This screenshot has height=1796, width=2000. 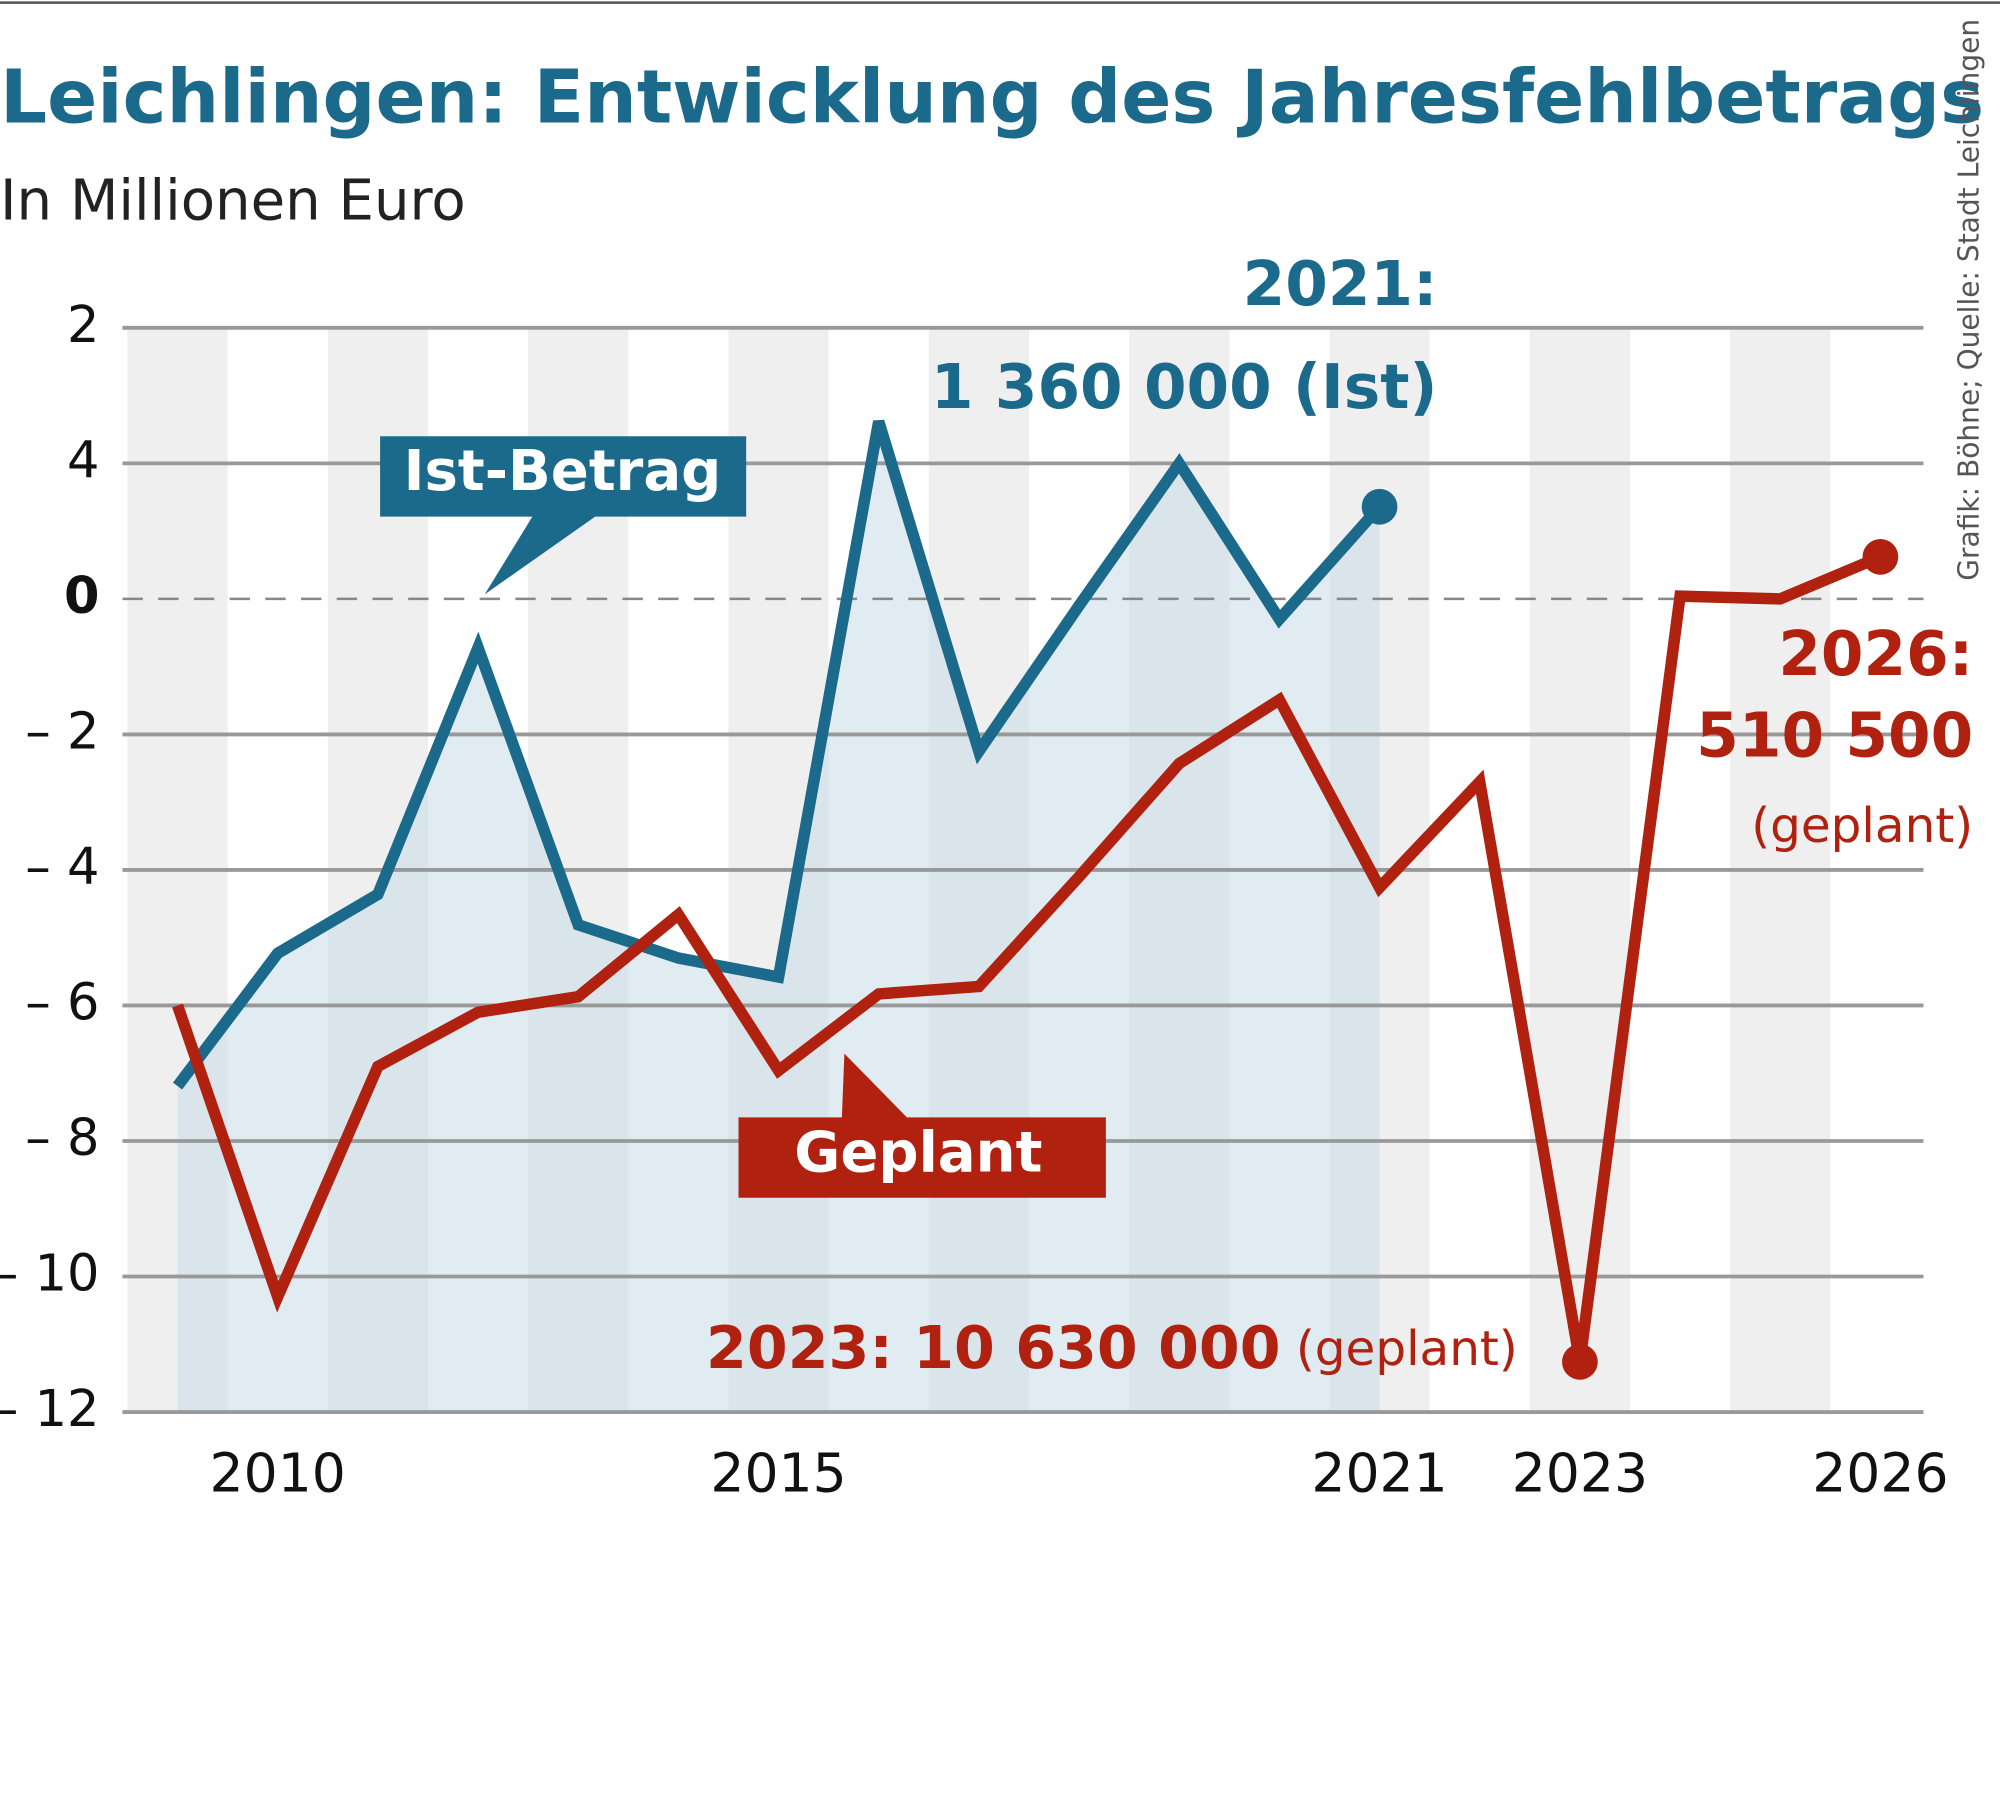 What do you see at coordinates (62, 867) in the screenshot?
I see `y-tick-label: – 4` at bounding box center [62, 867].